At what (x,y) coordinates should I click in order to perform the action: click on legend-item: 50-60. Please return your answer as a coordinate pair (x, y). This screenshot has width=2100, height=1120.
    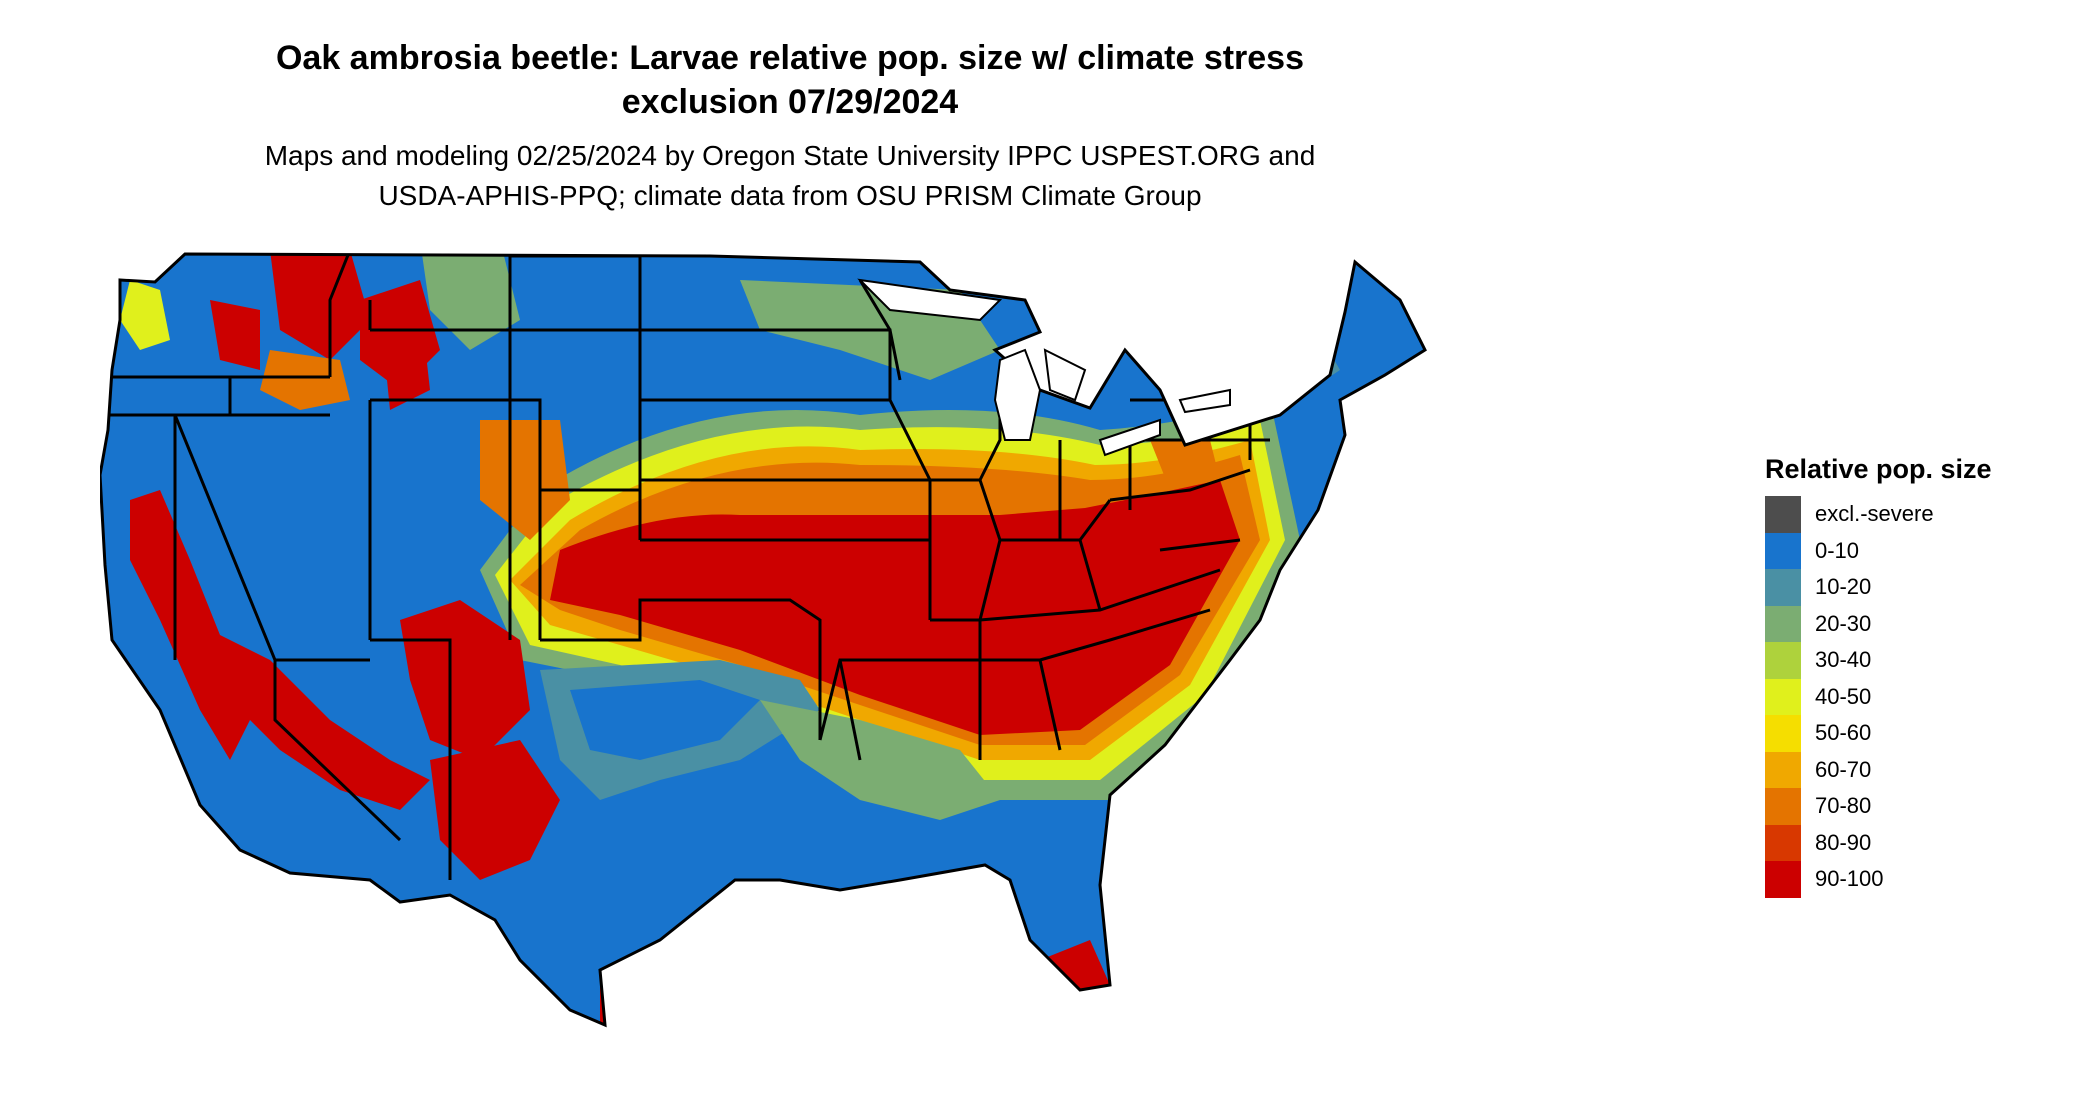
    Looking at the image, I should click on (1925, 733).